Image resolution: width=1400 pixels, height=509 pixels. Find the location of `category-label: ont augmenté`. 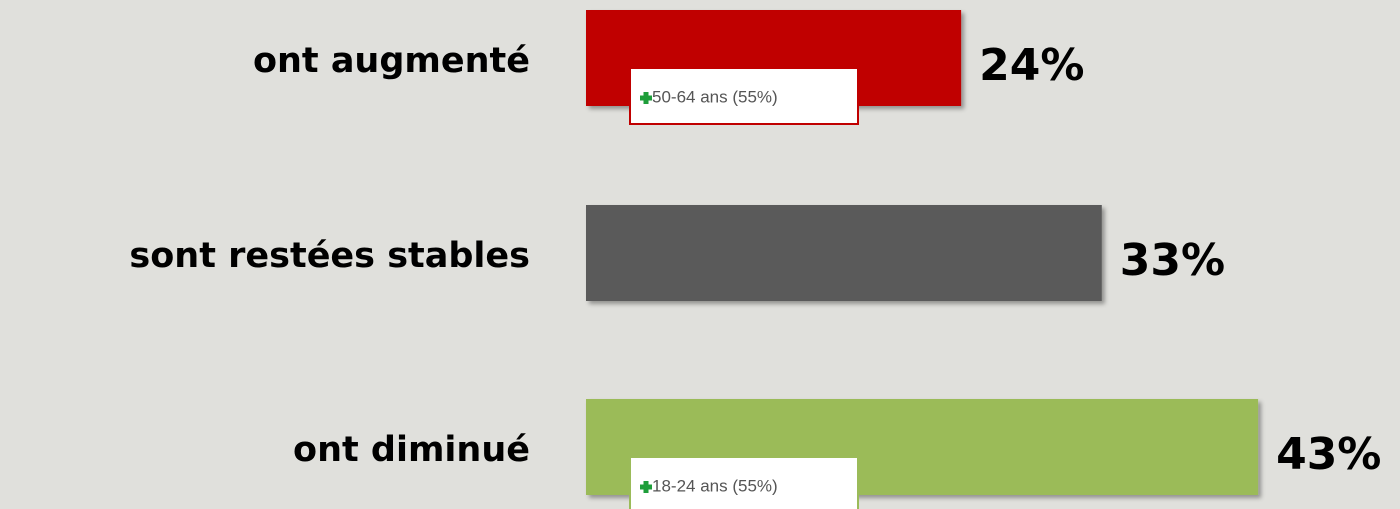

category-label: ont augmenté is located at coordinates (391, 61).